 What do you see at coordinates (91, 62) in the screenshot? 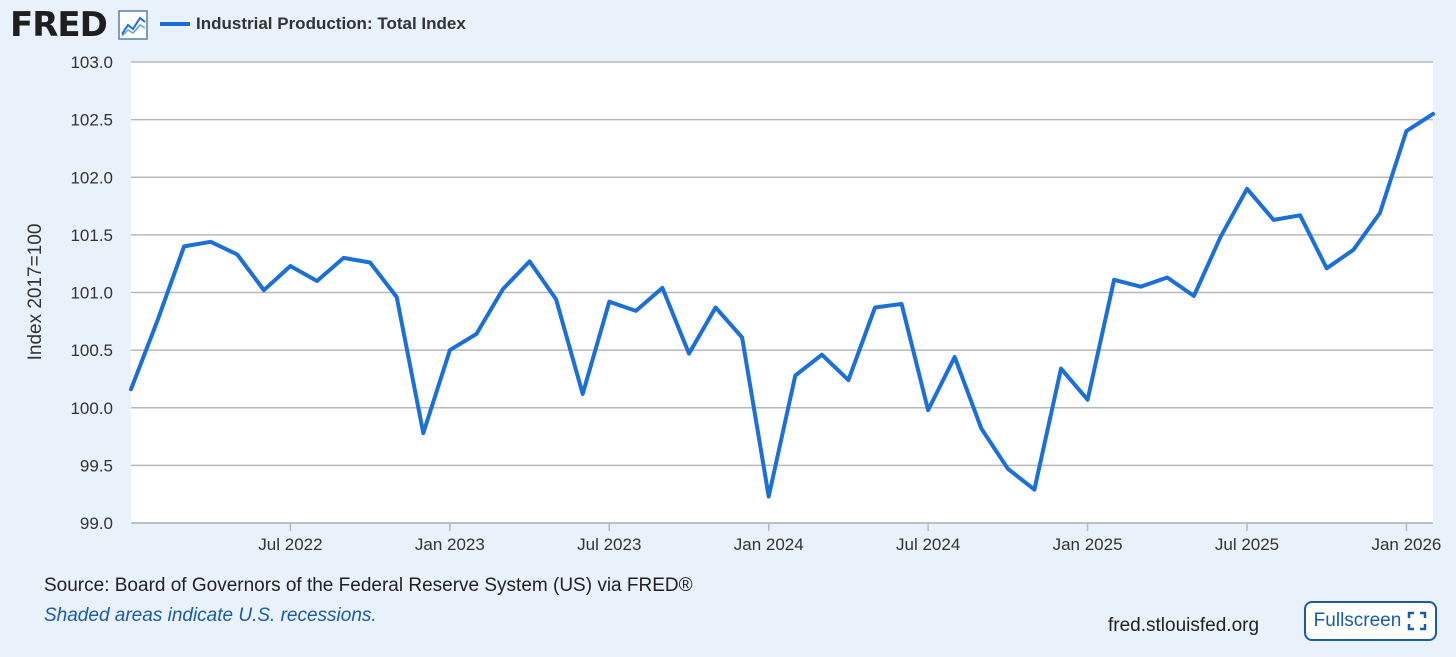
I see `y-tick-label: 103.0` at bounding box center [91, 62].